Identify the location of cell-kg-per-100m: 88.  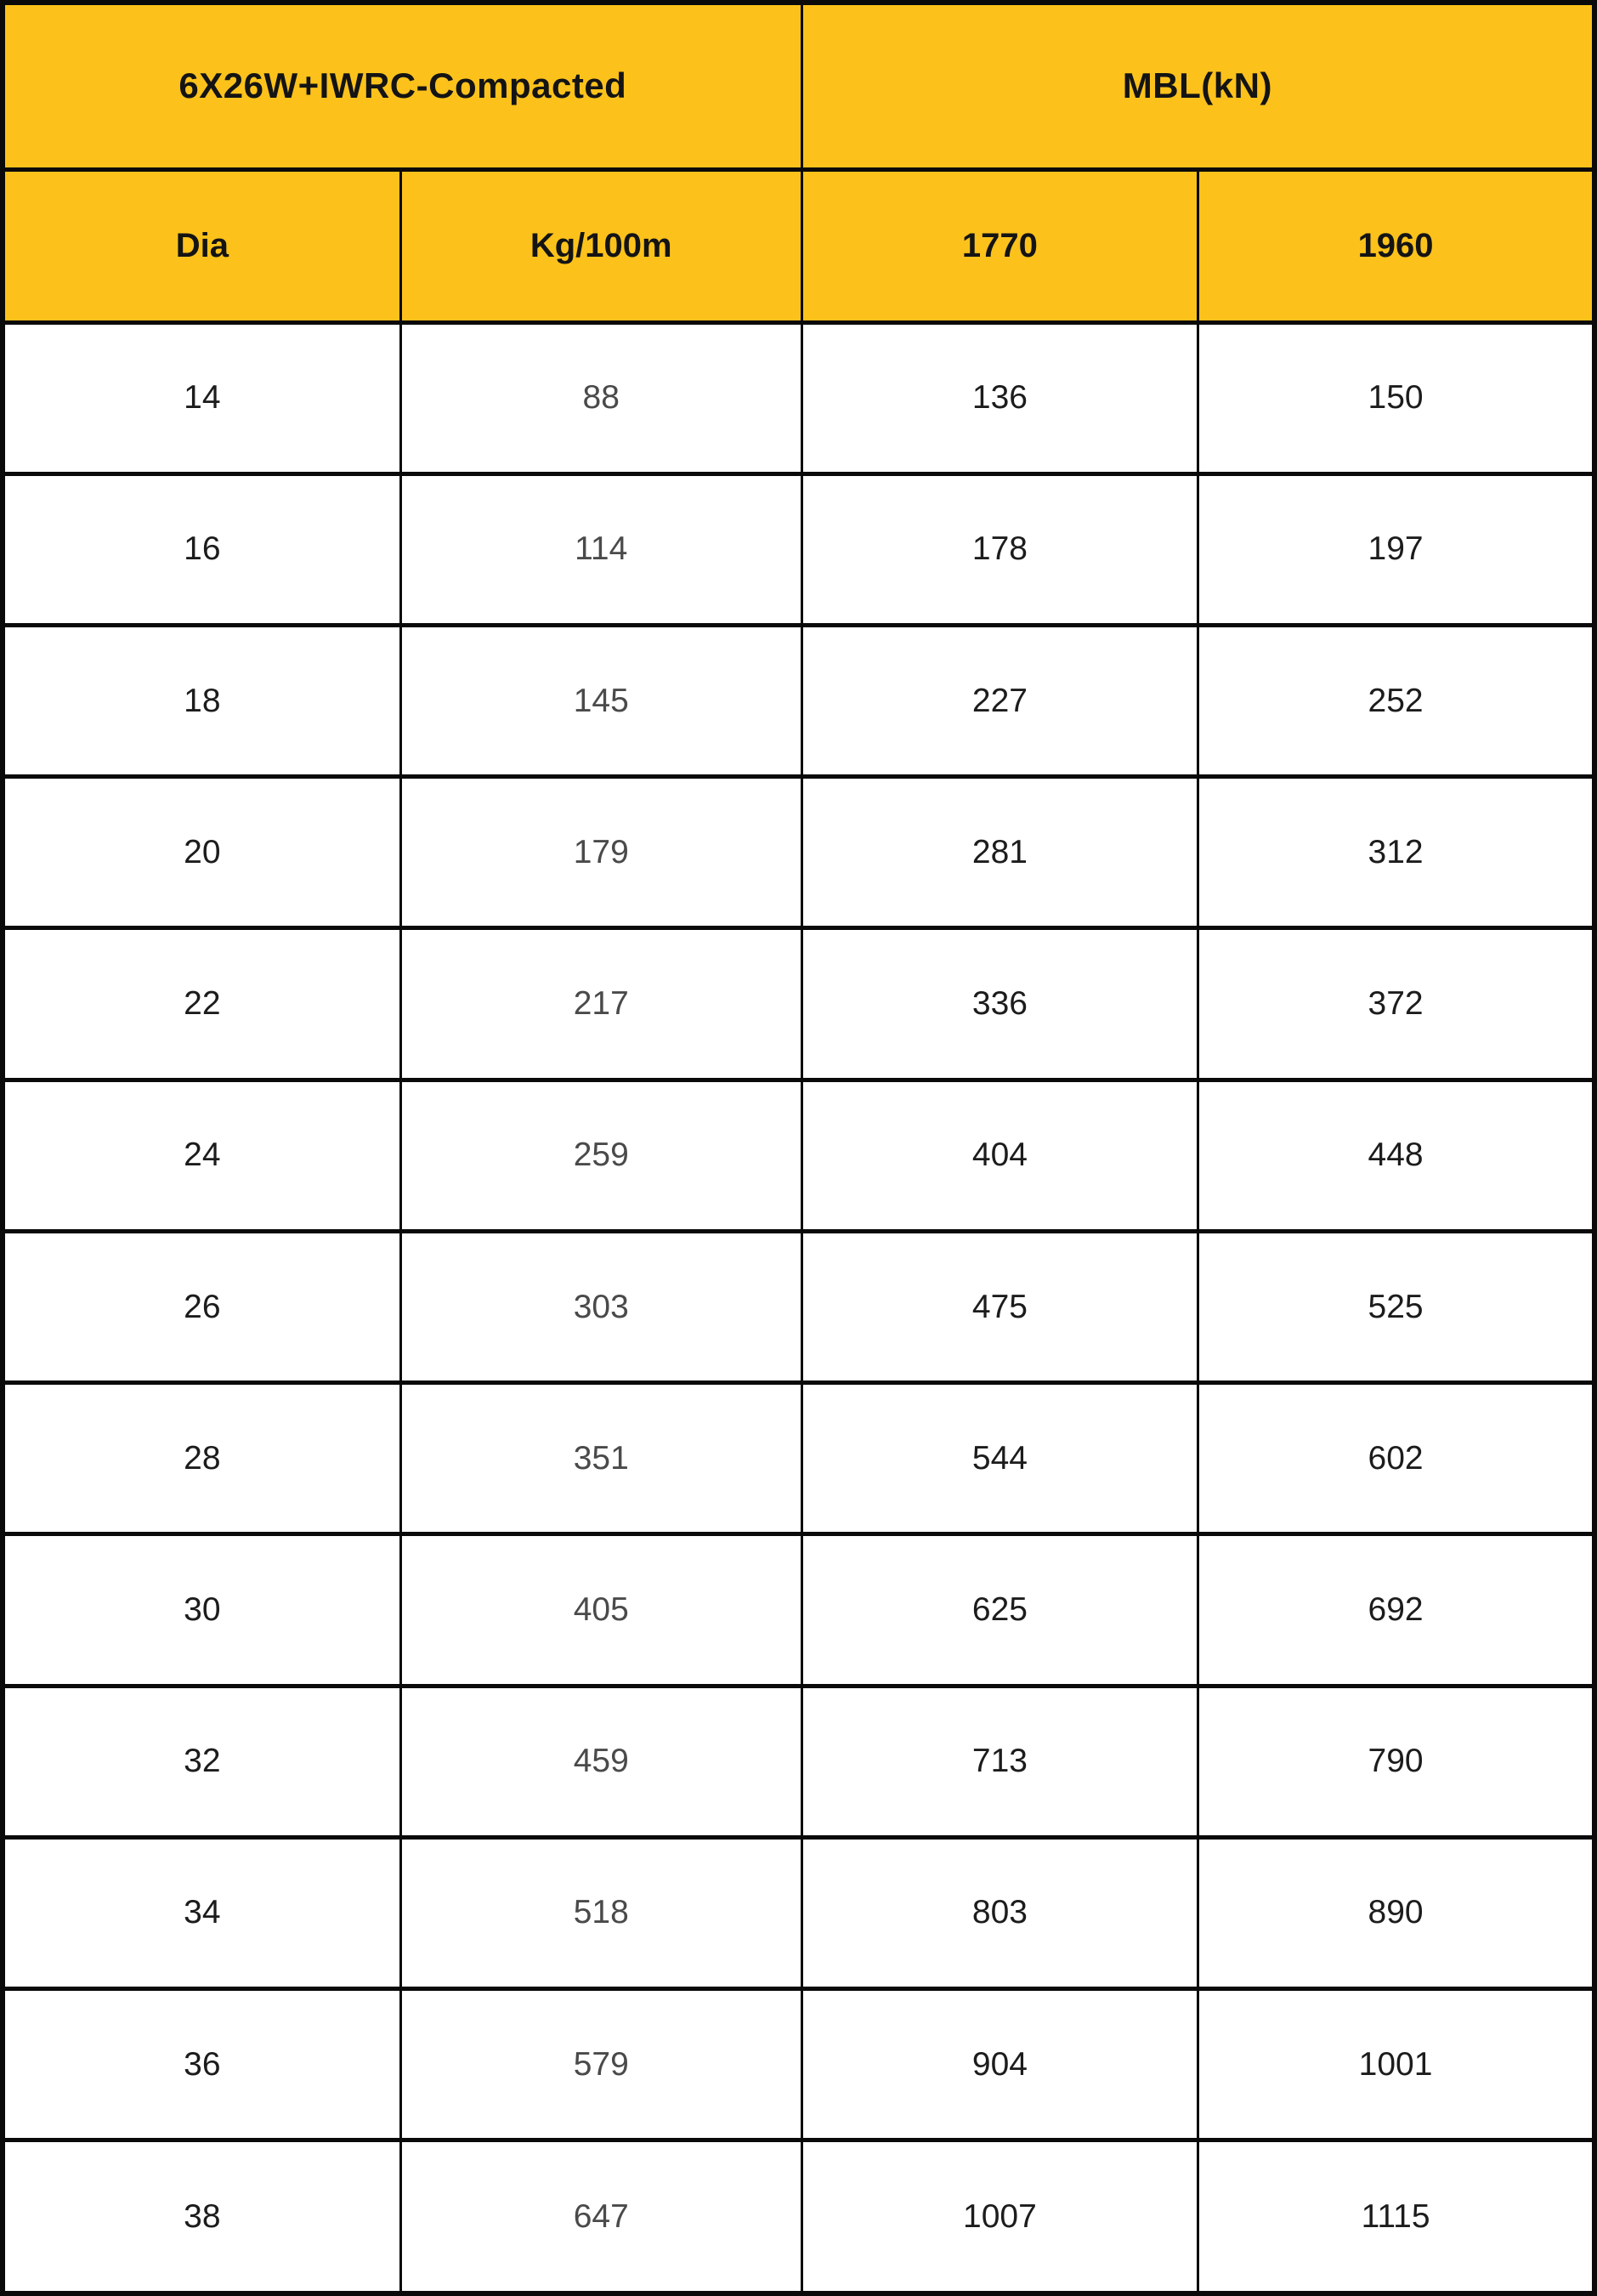
(601, 398).